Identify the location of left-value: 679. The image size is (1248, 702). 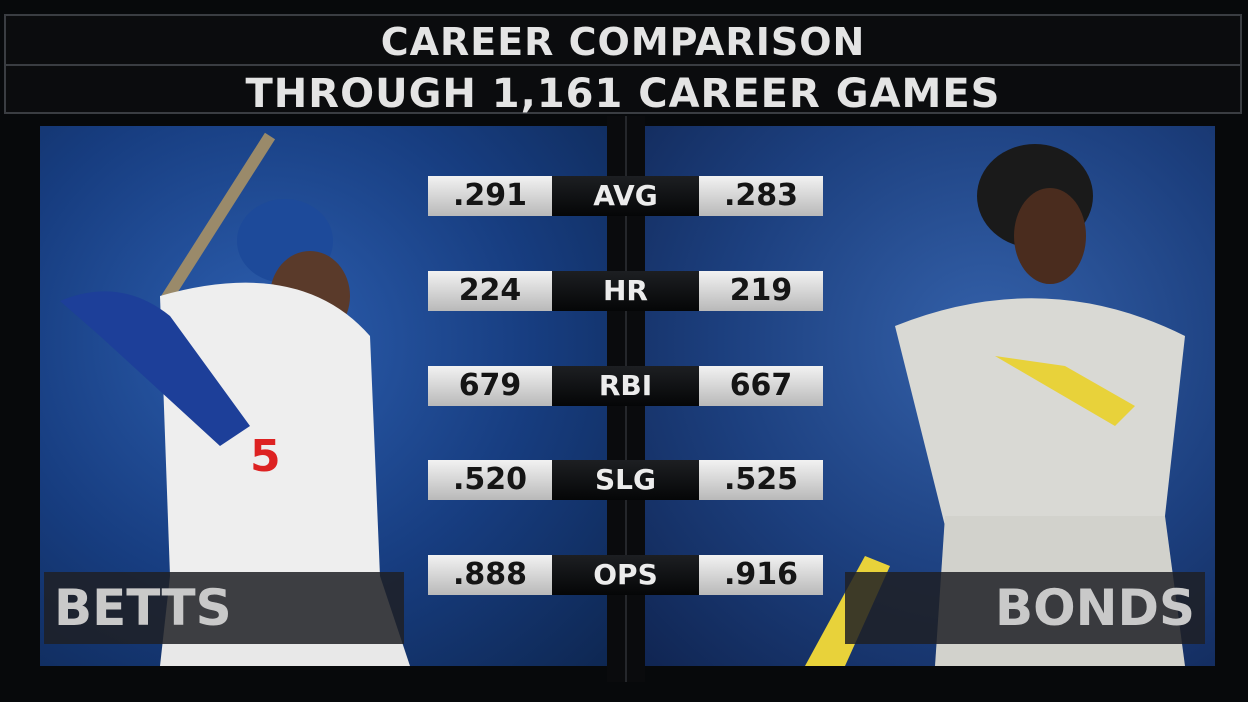
(490, 385).